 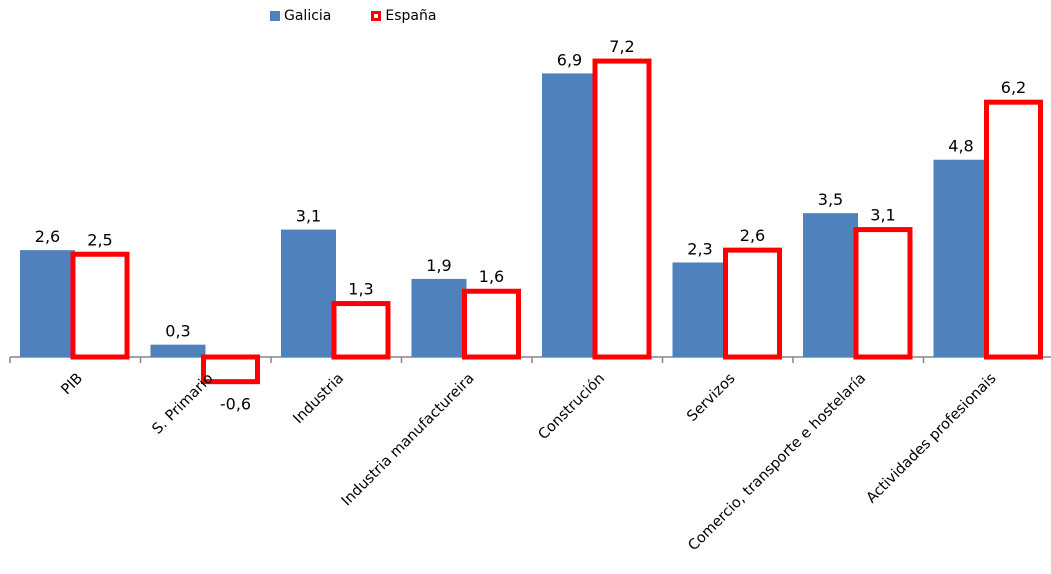 I want to click on data-label-galicia: 3,1, so click(x=308, y=216).